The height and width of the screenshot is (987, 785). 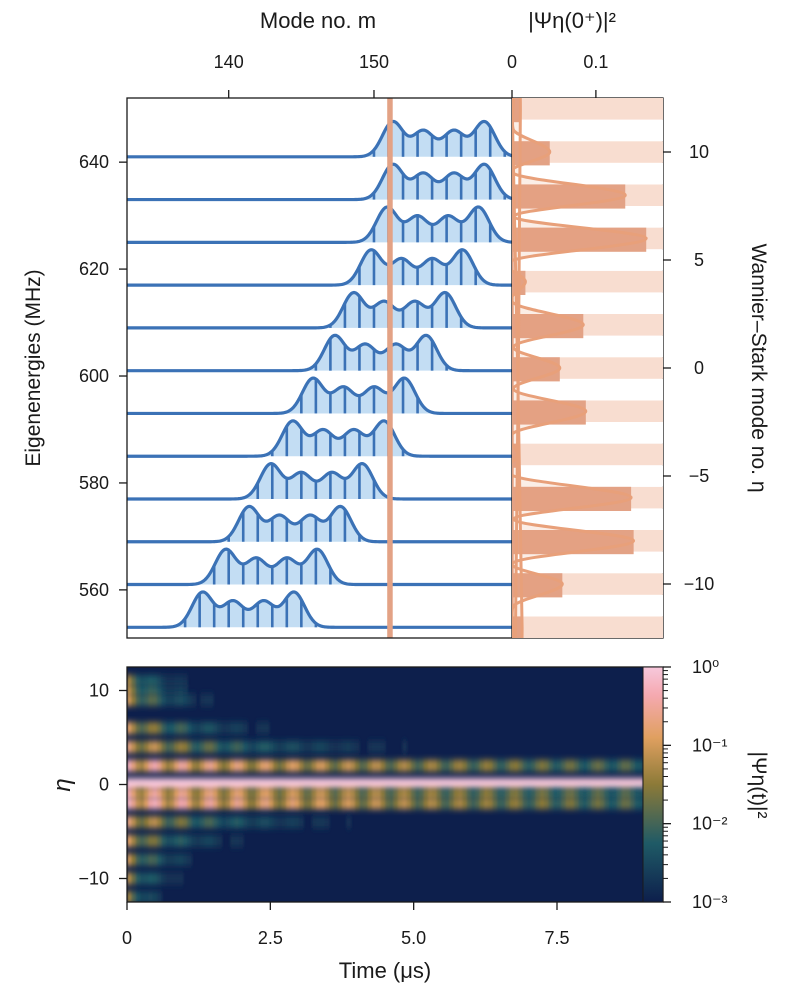 I want to click on right-ytick-label: 5, so click(x=699, y=260).